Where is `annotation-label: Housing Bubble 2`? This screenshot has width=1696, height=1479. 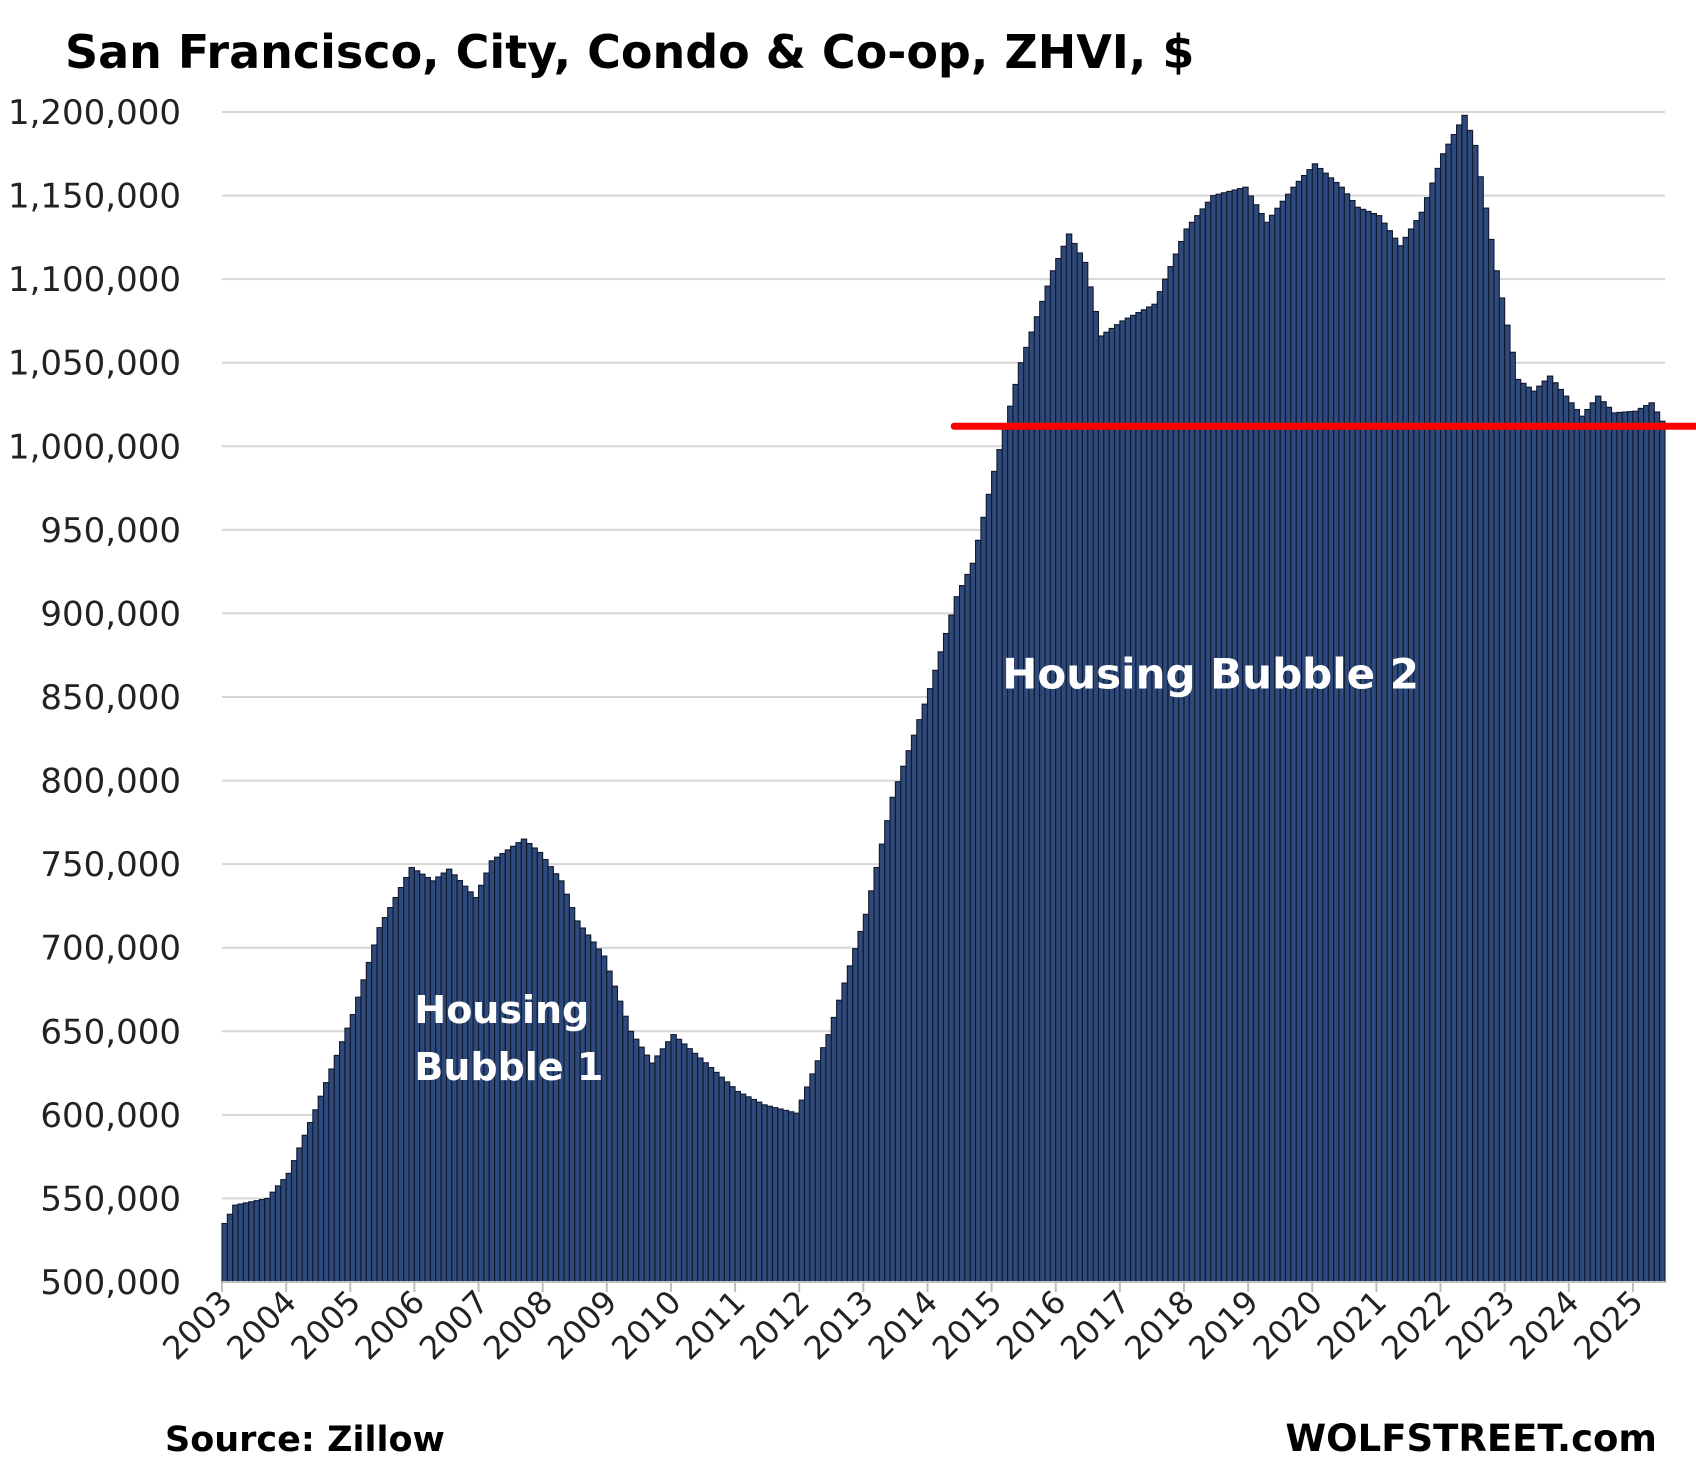
annotation-label: Housing Bubble 2 is located at coordinates (1210, 674).